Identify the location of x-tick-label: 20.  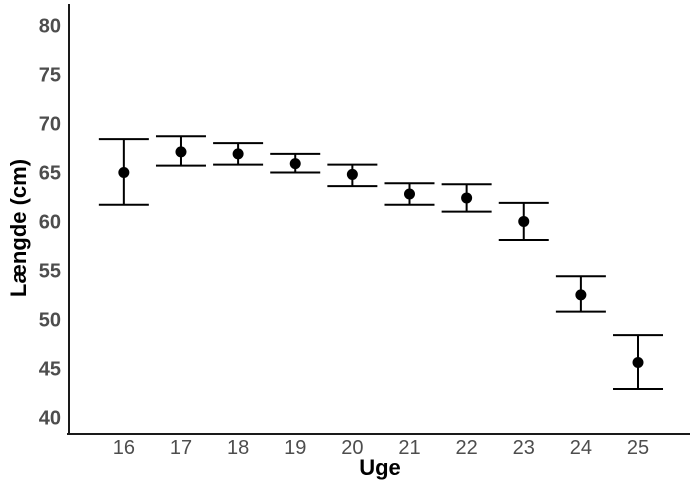
(352, 448).